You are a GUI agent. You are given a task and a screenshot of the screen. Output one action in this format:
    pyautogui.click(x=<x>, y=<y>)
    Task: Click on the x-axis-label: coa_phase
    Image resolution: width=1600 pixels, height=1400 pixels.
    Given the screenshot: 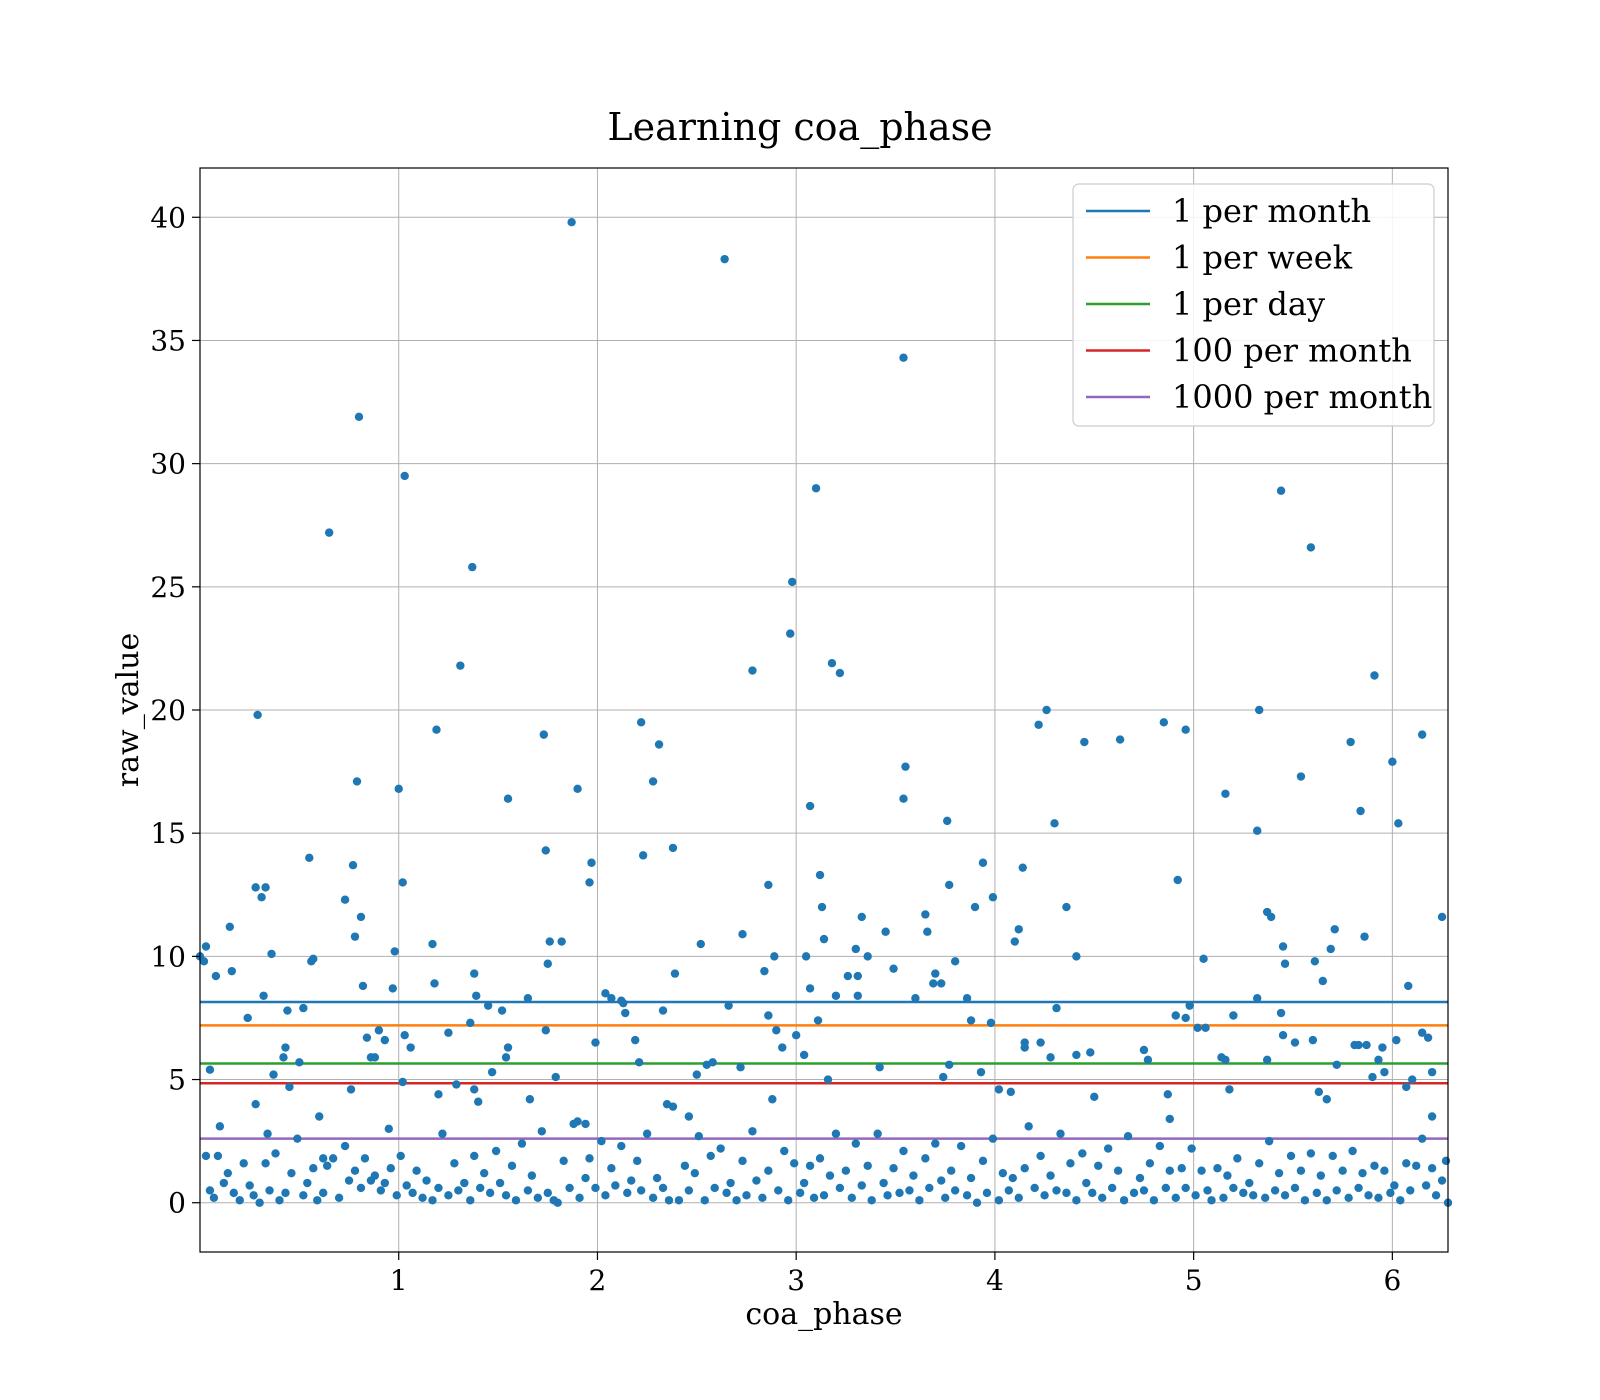 What is the action you would take?
    pyautogui.click(x=823, y=1314)
    